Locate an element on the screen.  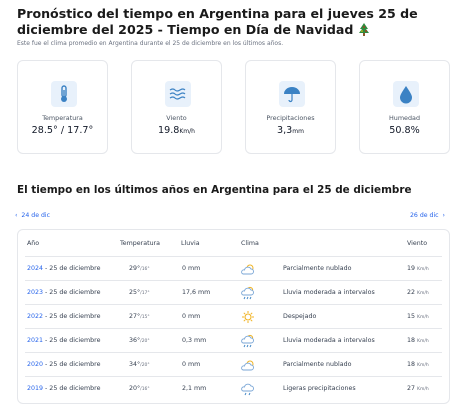
year-link: 2023 is located at coordinates (35, 292).